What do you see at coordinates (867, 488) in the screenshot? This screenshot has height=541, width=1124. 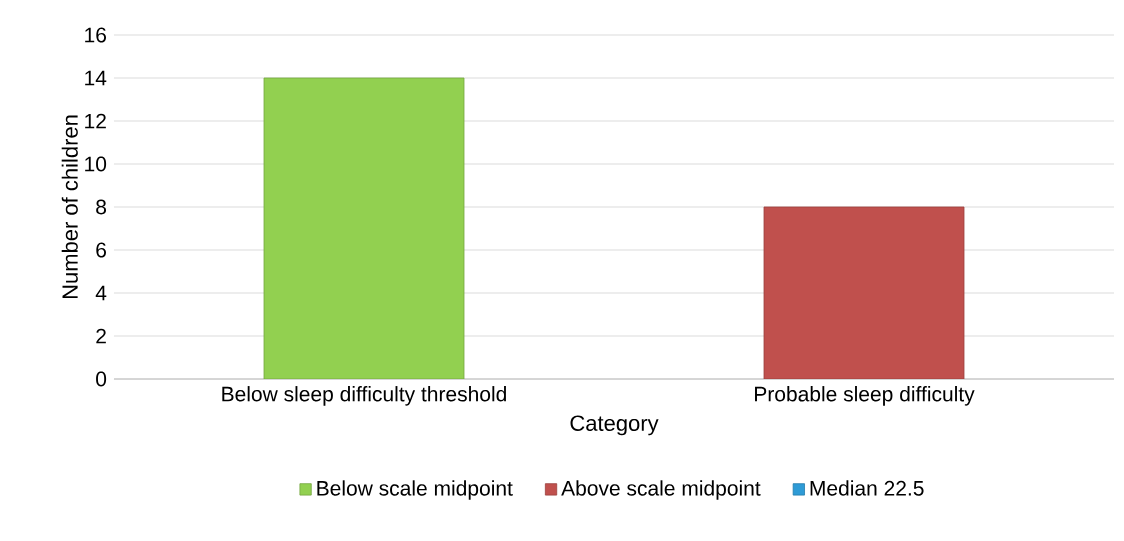 I see `legend-label: Median 22.5` at bounding box center [867, 488].